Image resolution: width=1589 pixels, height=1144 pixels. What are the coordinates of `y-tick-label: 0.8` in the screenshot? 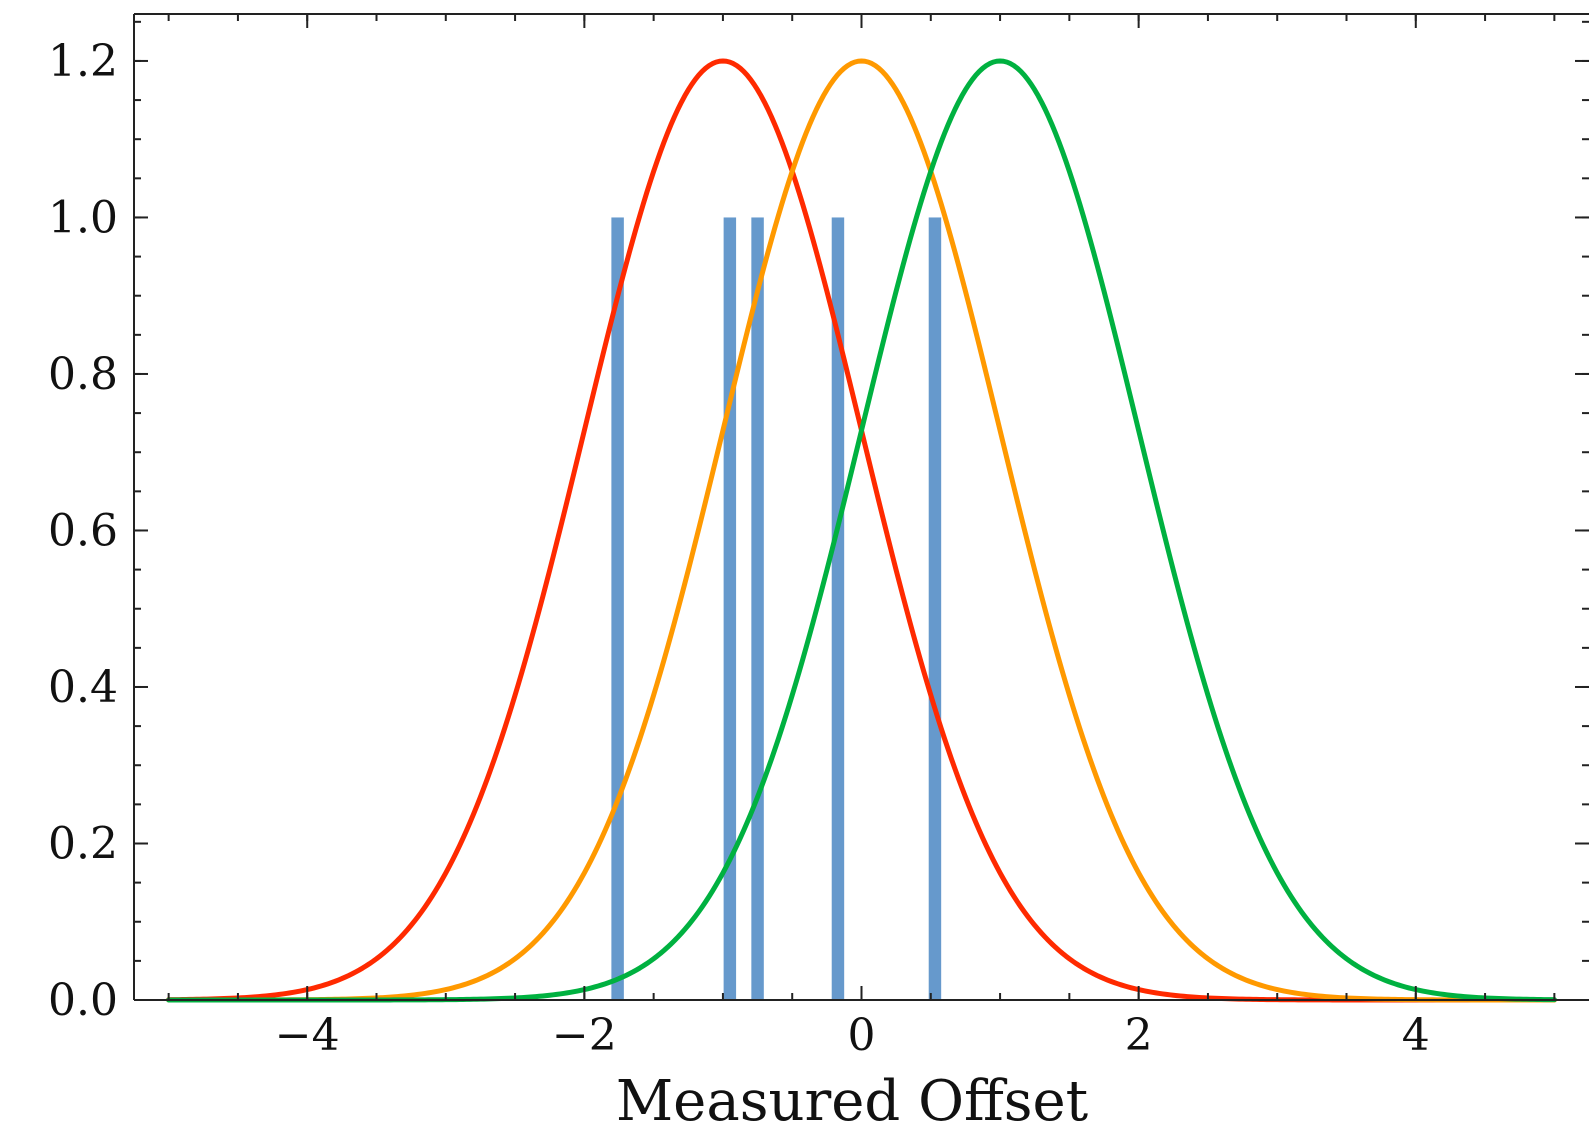 It's located at (83, 374).